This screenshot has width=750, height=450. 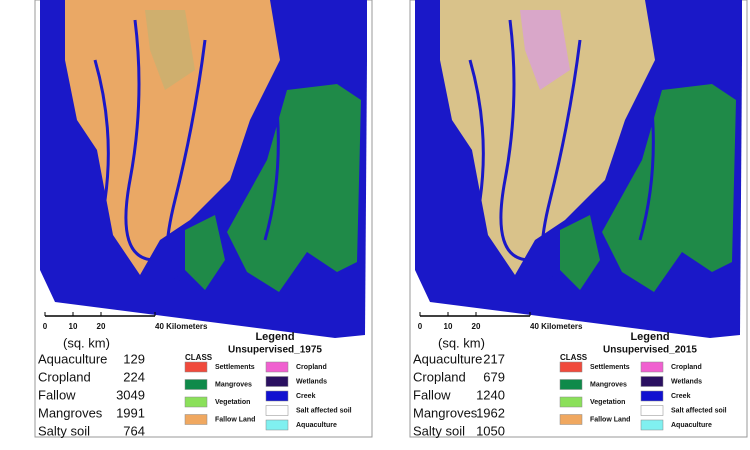 What do you see at coordinates (494, 358) in the screenshot?
I see `stat-value: 217` at bounding box center [494, 358].